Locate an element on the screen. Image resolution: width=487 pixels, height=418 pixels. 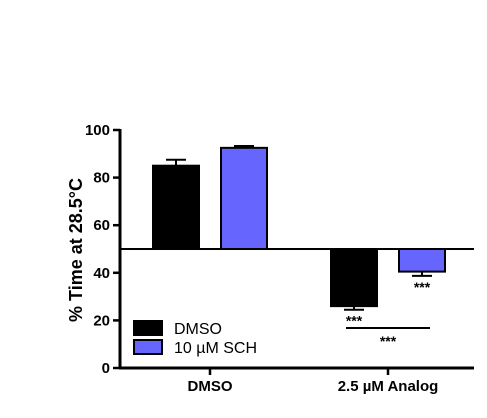
y-axis-title: % Time at 28.5°C is located at coordinates (76, 250).